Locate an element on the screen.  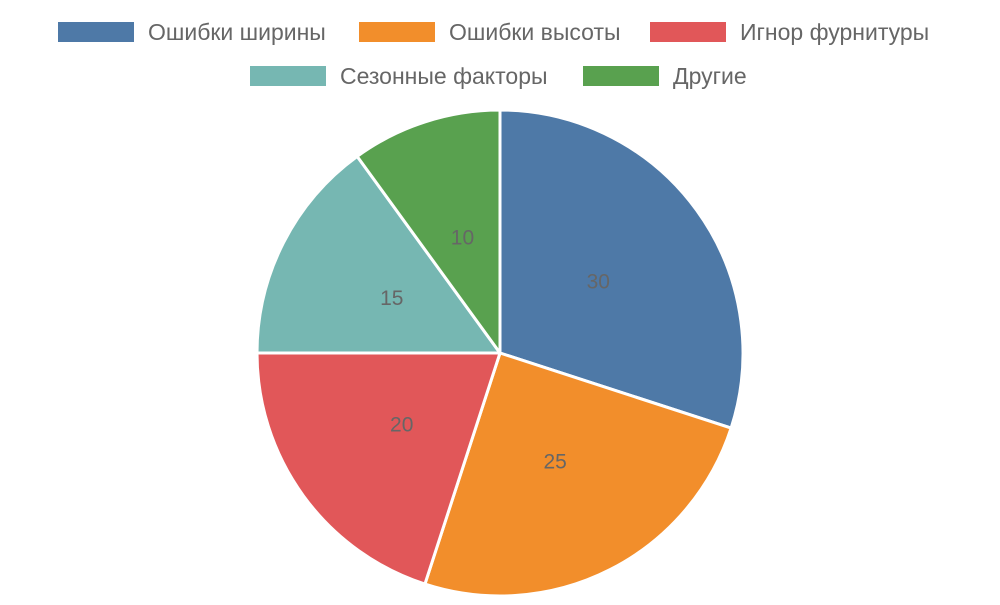
legend-item: Ошибки высоты is located at coordinates (490, 32).